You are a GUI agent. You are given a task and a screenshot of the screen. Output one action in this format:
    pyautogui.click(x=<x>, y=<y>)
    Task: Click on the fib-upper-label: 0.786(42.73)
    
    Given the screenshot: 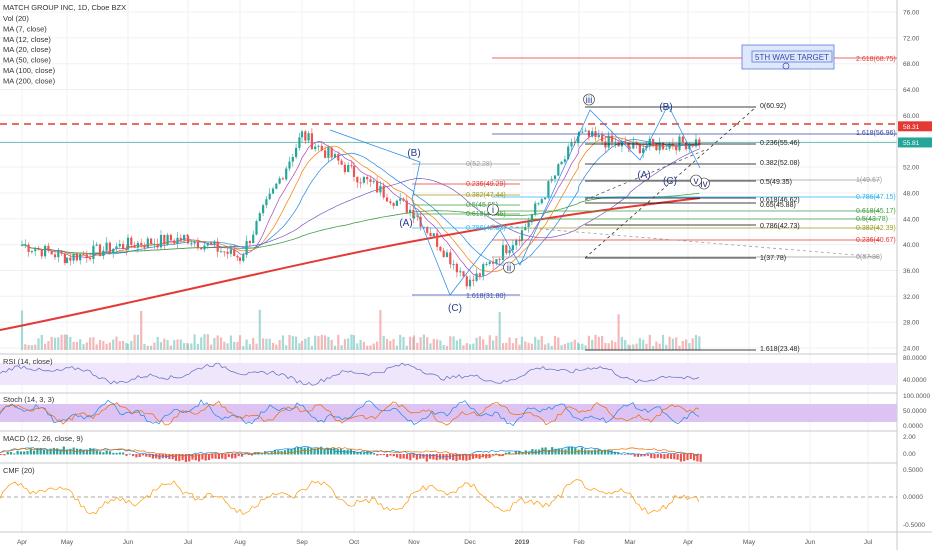 What is the action you would take?
    pyautogui.click(x=780, y=226)
    